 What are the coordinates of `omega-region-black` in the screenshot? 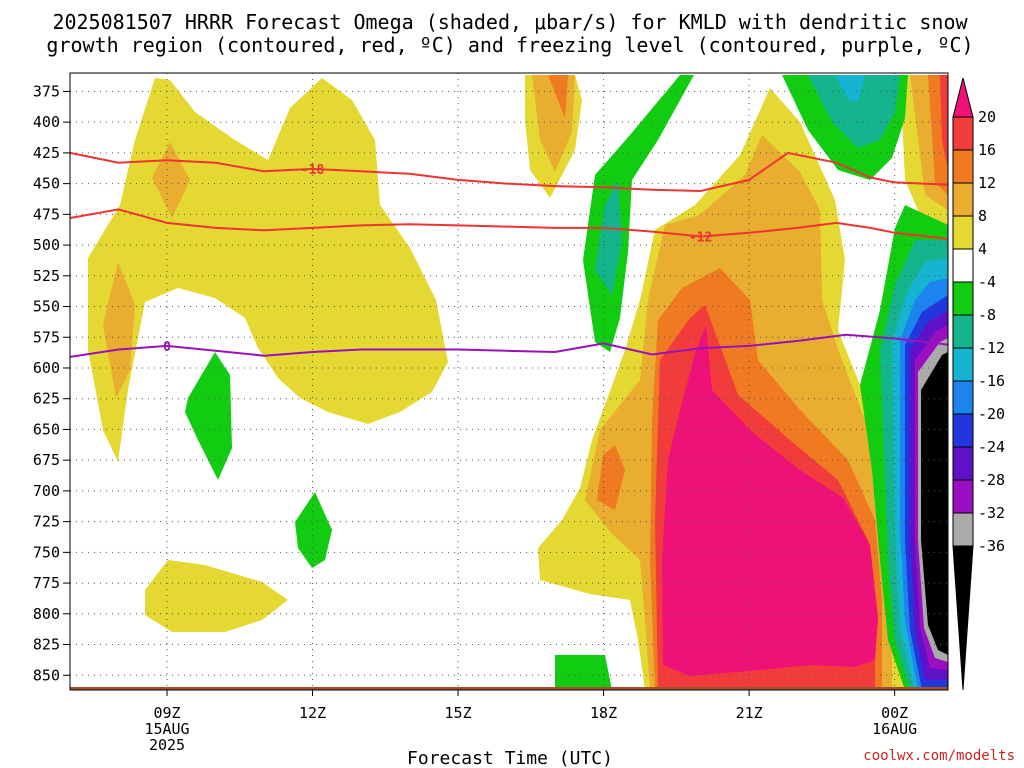 It's located at (934, 503).